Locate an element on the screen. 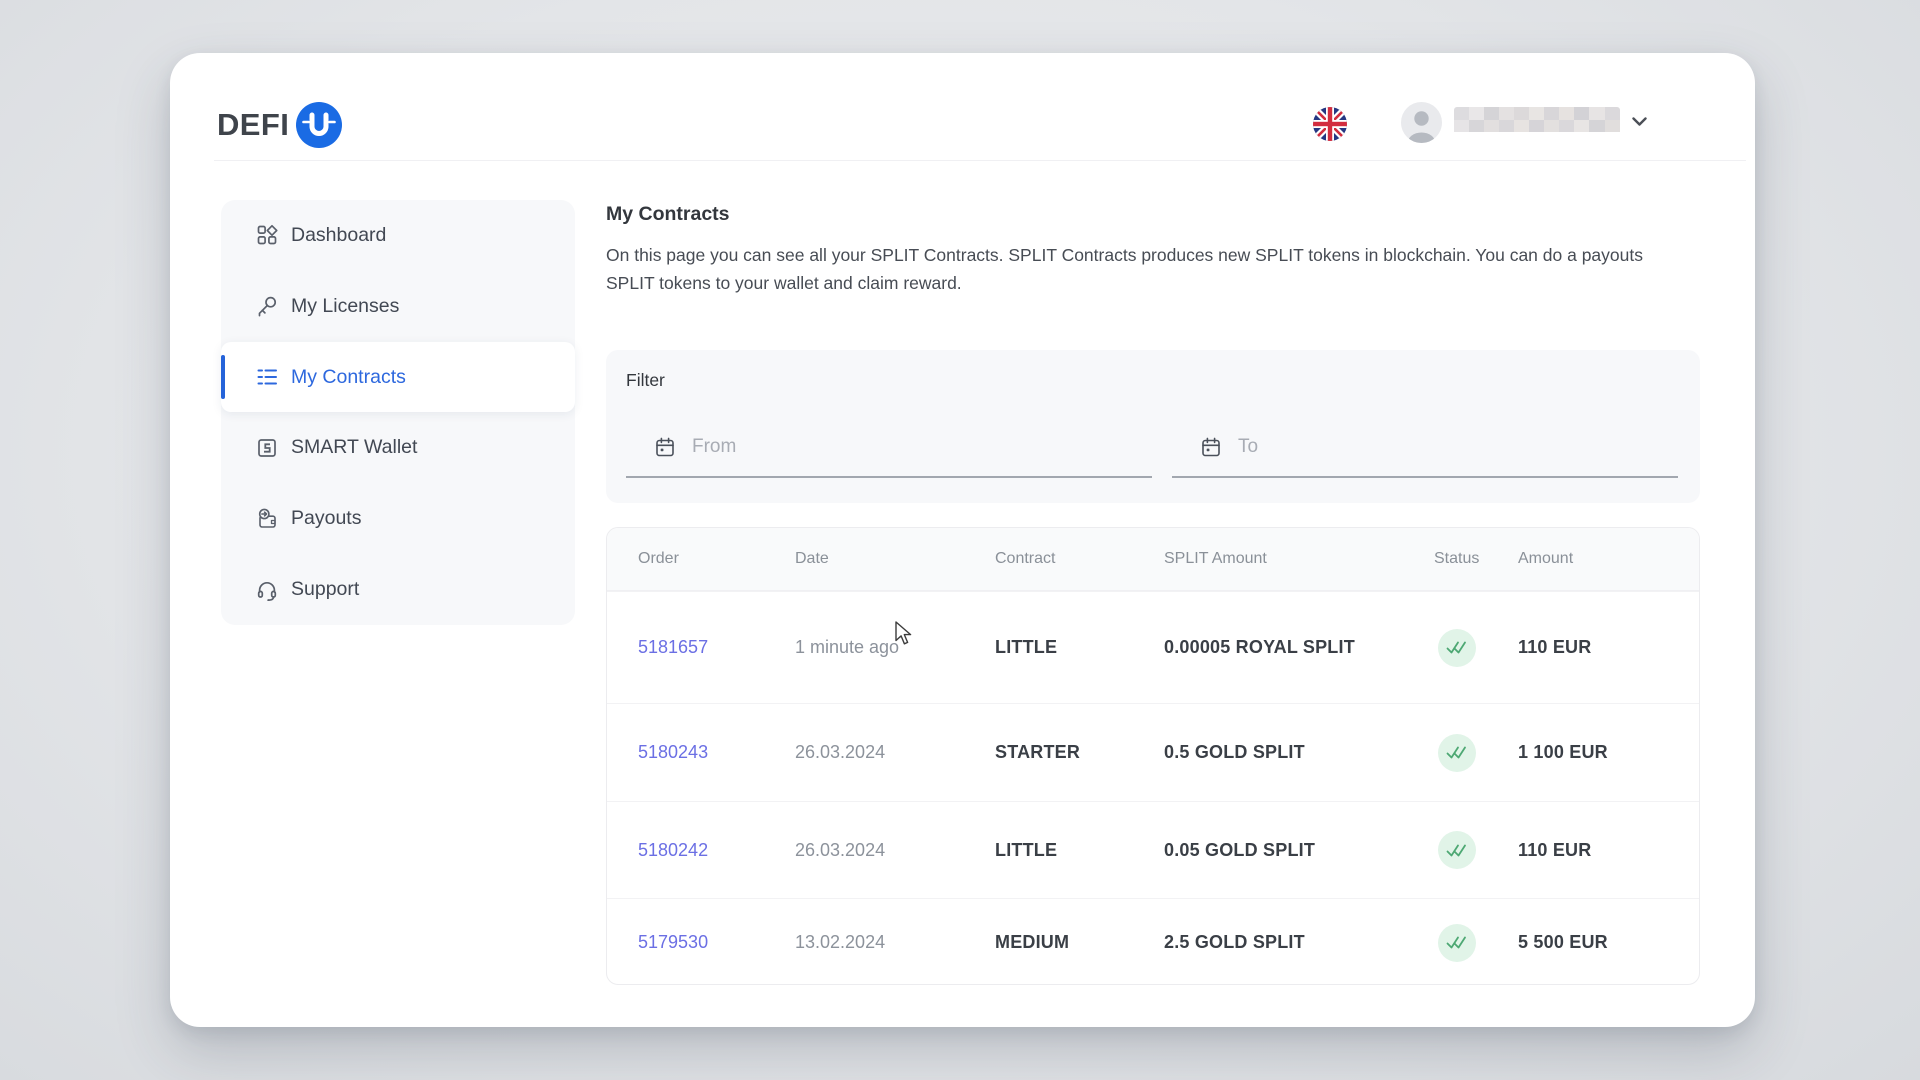 The height and width of the screenshot is (1080, 1920). col-amount: Amount is located at coordinates (1546, 558).